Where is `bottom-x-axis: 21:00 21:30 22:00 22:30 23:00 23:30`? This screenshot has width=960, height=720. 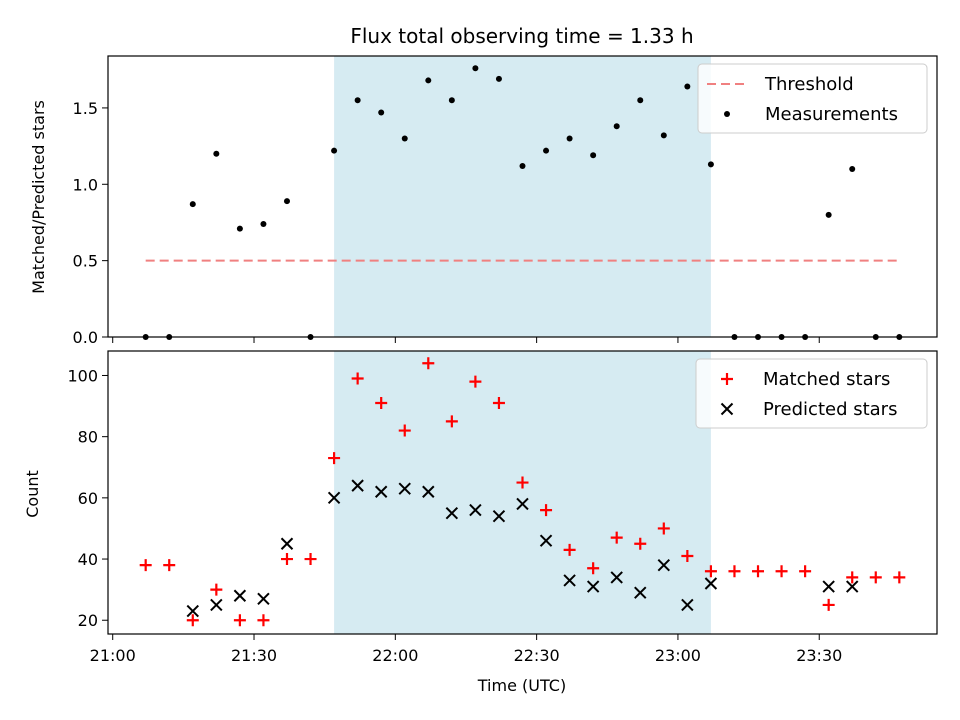
bottom-x-axis: 21:00 21:30 22:00 22:30 23:00 23:30 is located at coordinates (466, 649).